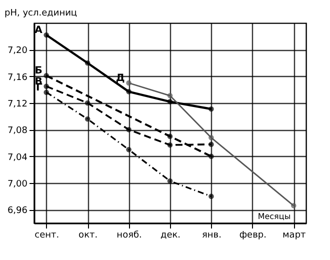 This screenshot has width=330, height=260. What do you see at coordinates (170, 235) in the screenshot?
I see `x-tick-label: дек.` at bounding box center [170, 235].